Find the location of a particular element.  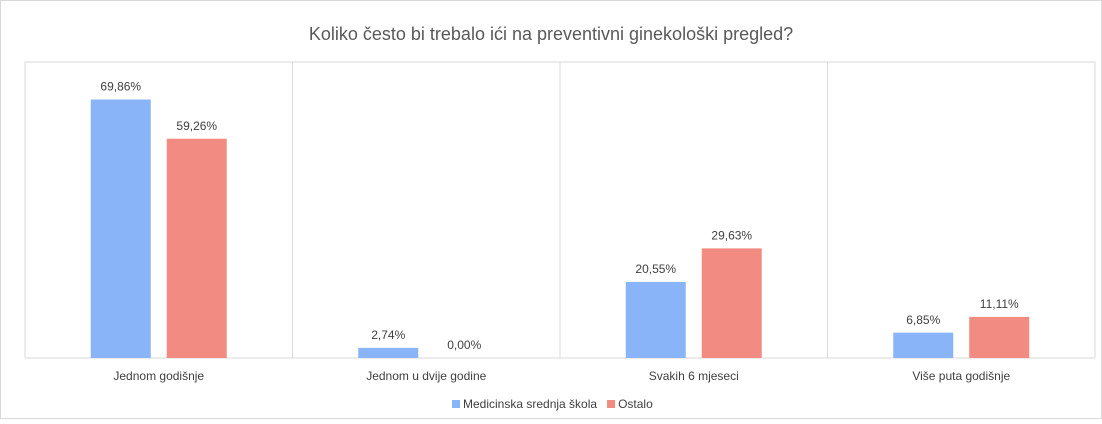

data-label: 20,55% is located at coordinates (655, 269).